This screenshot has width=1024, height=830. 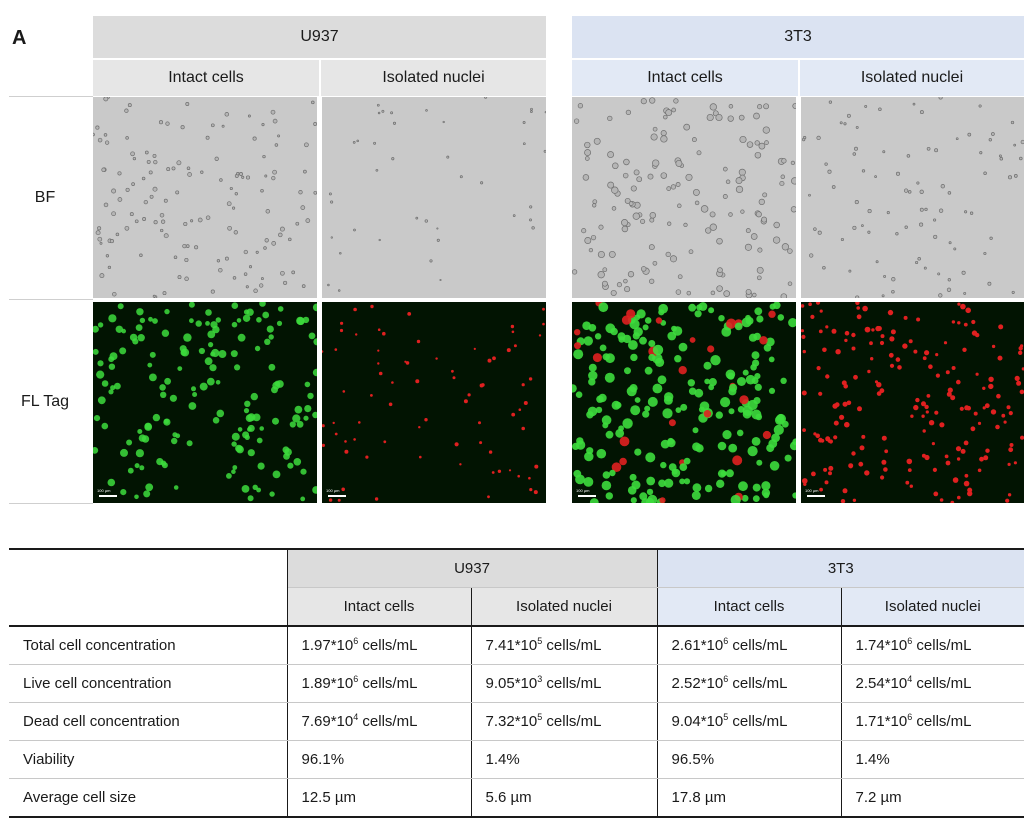 I want to click on panel-label: A, so click(x=19, y=38).